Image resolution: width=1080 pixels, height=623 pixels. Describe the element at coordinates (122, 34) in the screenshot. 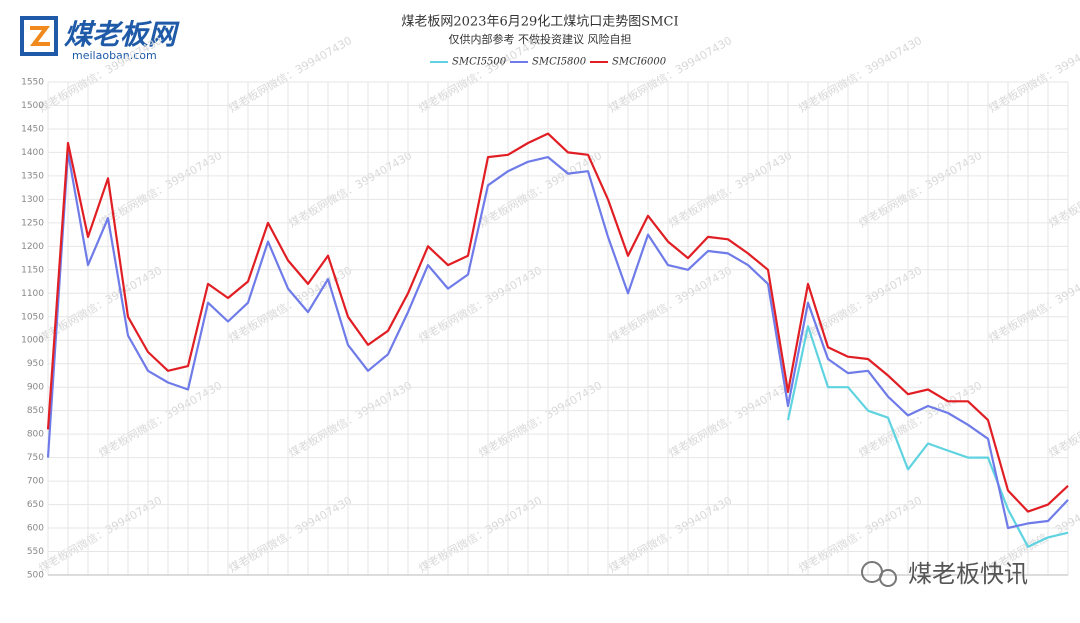

I see `logo-name: 煤老板网` at that location.